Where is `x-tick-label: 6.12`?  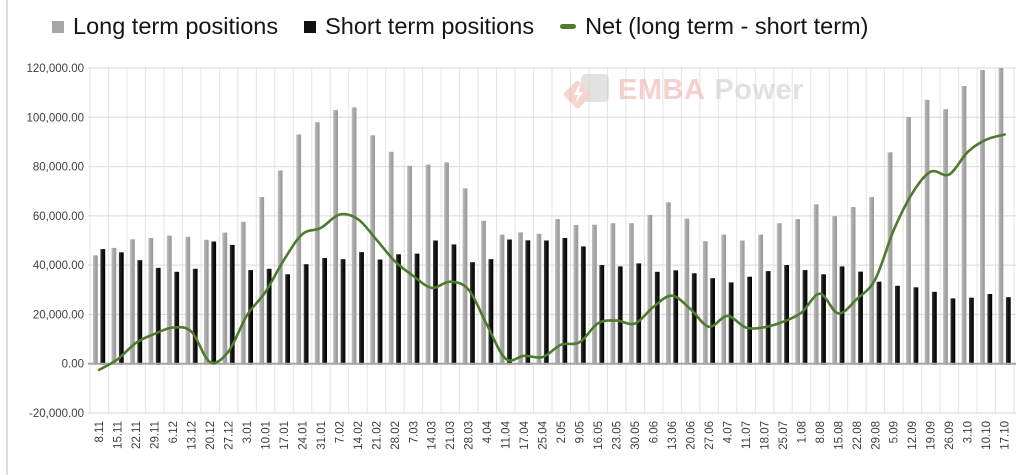
x-tick-label: 6.12 is located at coordinates (174, 432).